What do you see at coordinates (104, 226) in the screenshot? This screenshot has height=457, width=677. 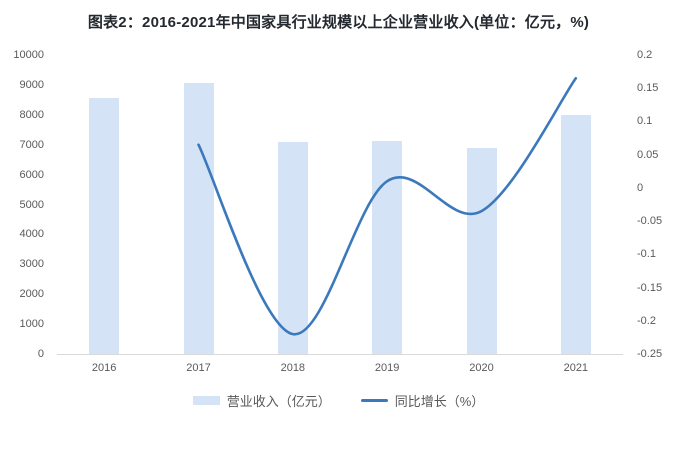 I see `revenue-bar-2016` at bounding box center [104, 226].